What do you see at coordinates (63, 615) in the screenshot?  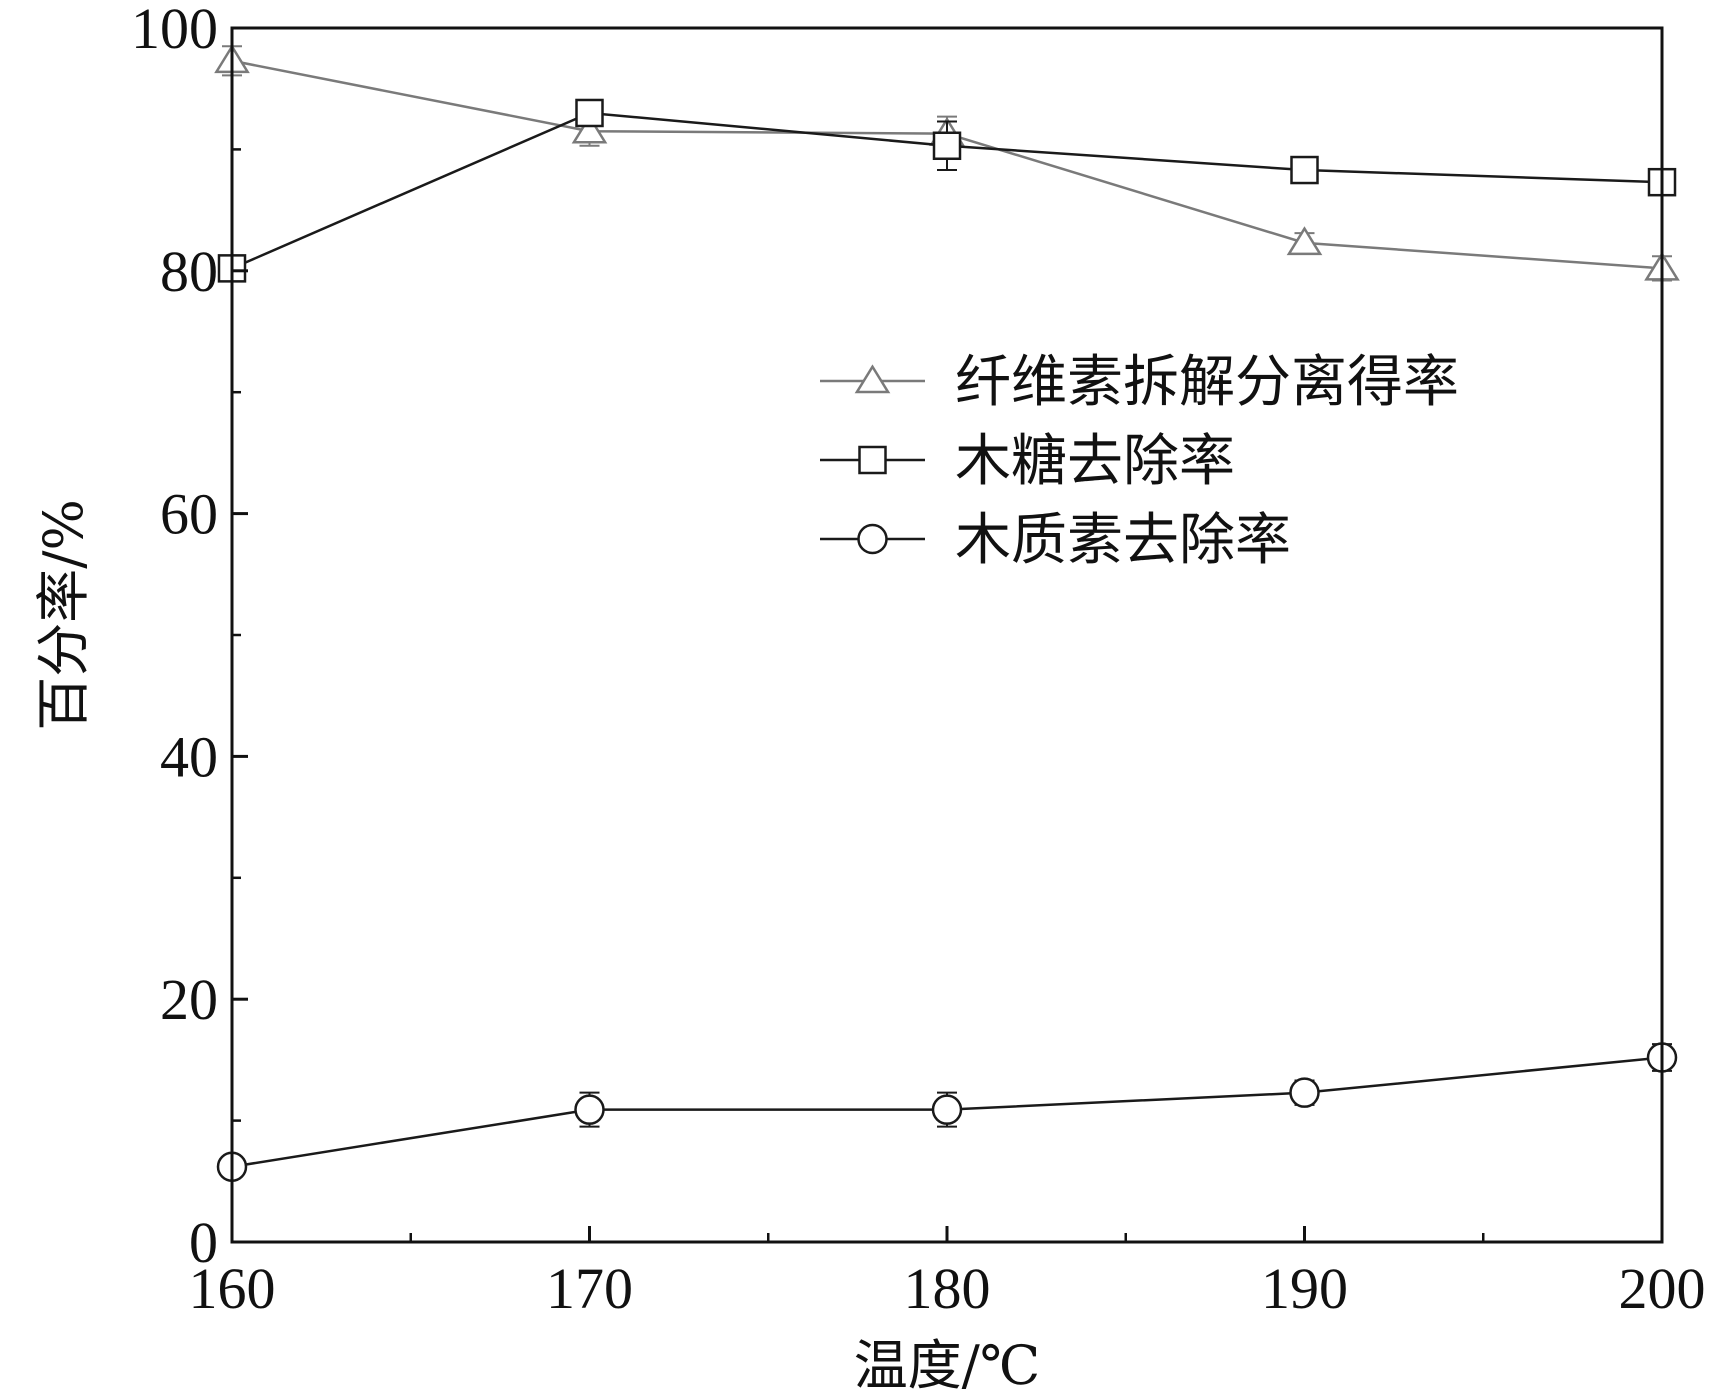 I see `y-axis-title: 百分率/%` at bounding box center [63, 615].